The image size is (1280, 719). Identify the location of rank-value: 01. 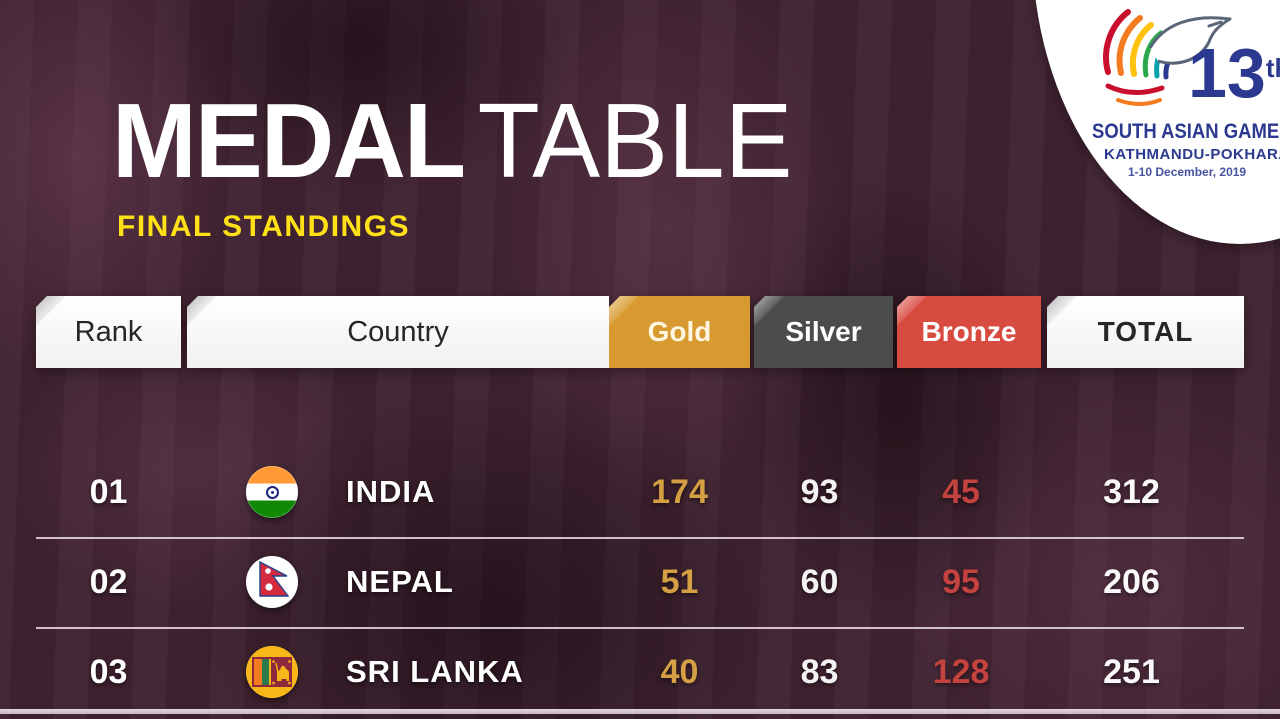
(108, 491).